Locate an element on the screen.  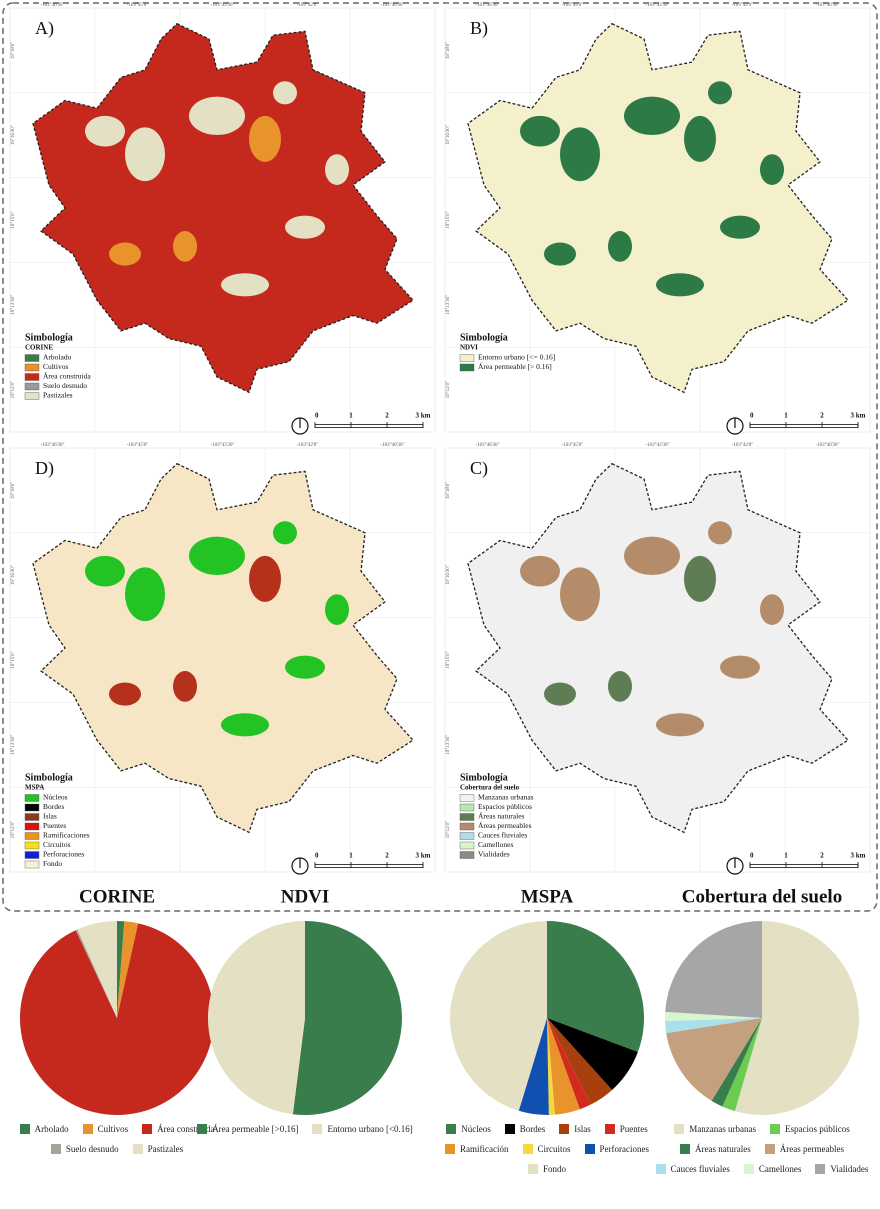
legend-item: Suelo desnudo is located at coordinates (84, 1149).